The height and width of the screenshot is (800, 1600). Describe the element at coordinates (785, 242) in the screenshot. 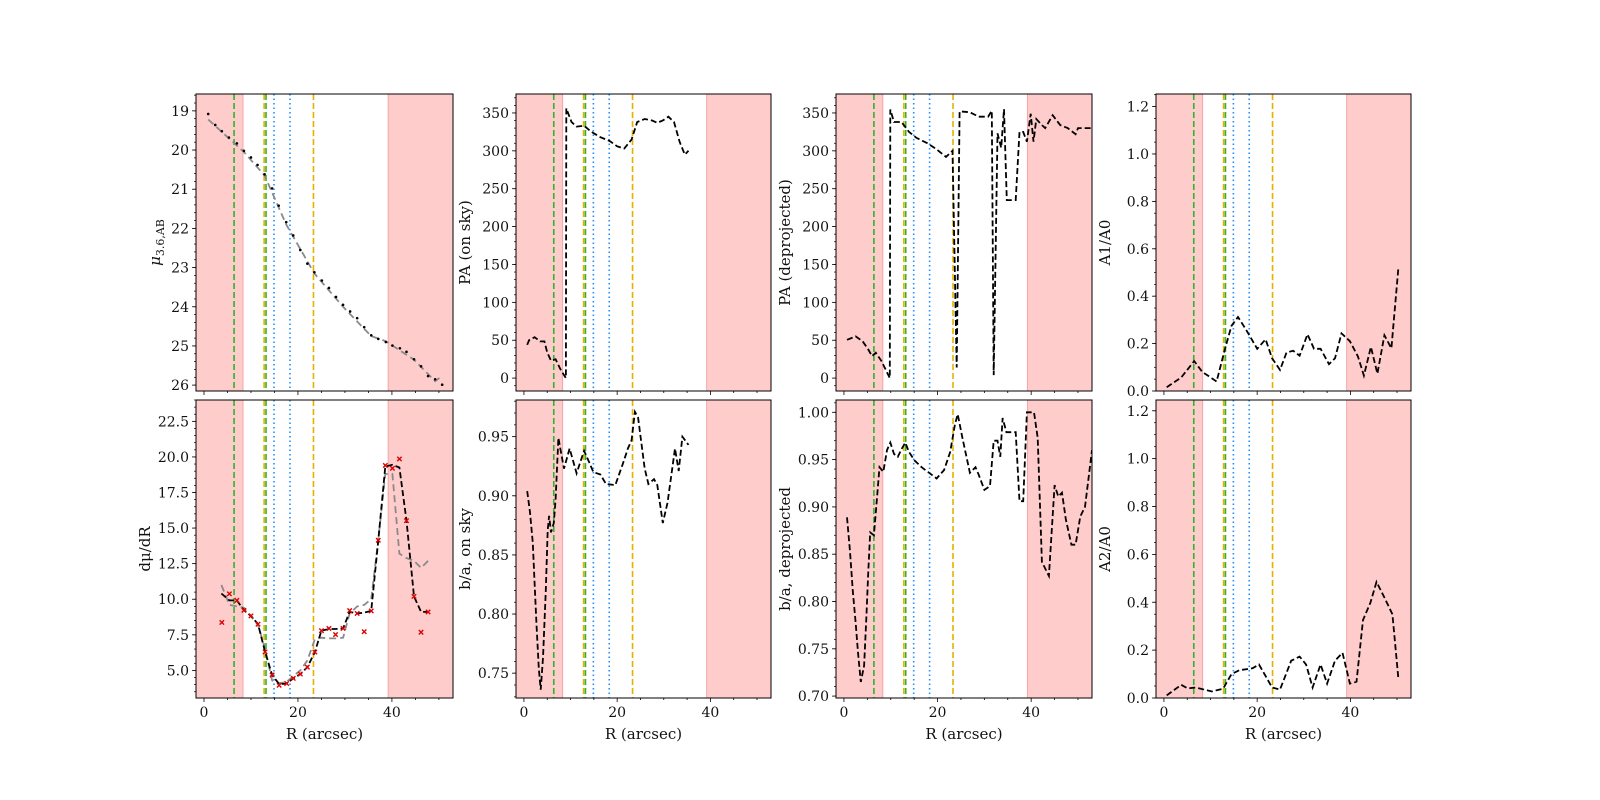

I see `y-axis-label: PA (deprojected)` at that location.